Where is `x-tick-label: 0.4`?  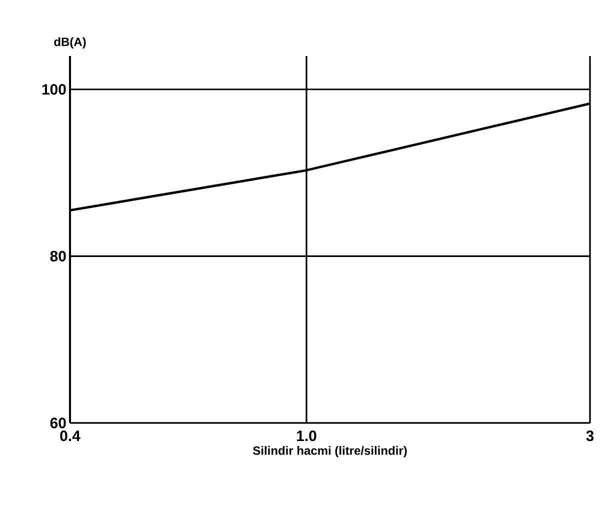 x-tick-label: 0.4 is located at coordinates (70, 436).